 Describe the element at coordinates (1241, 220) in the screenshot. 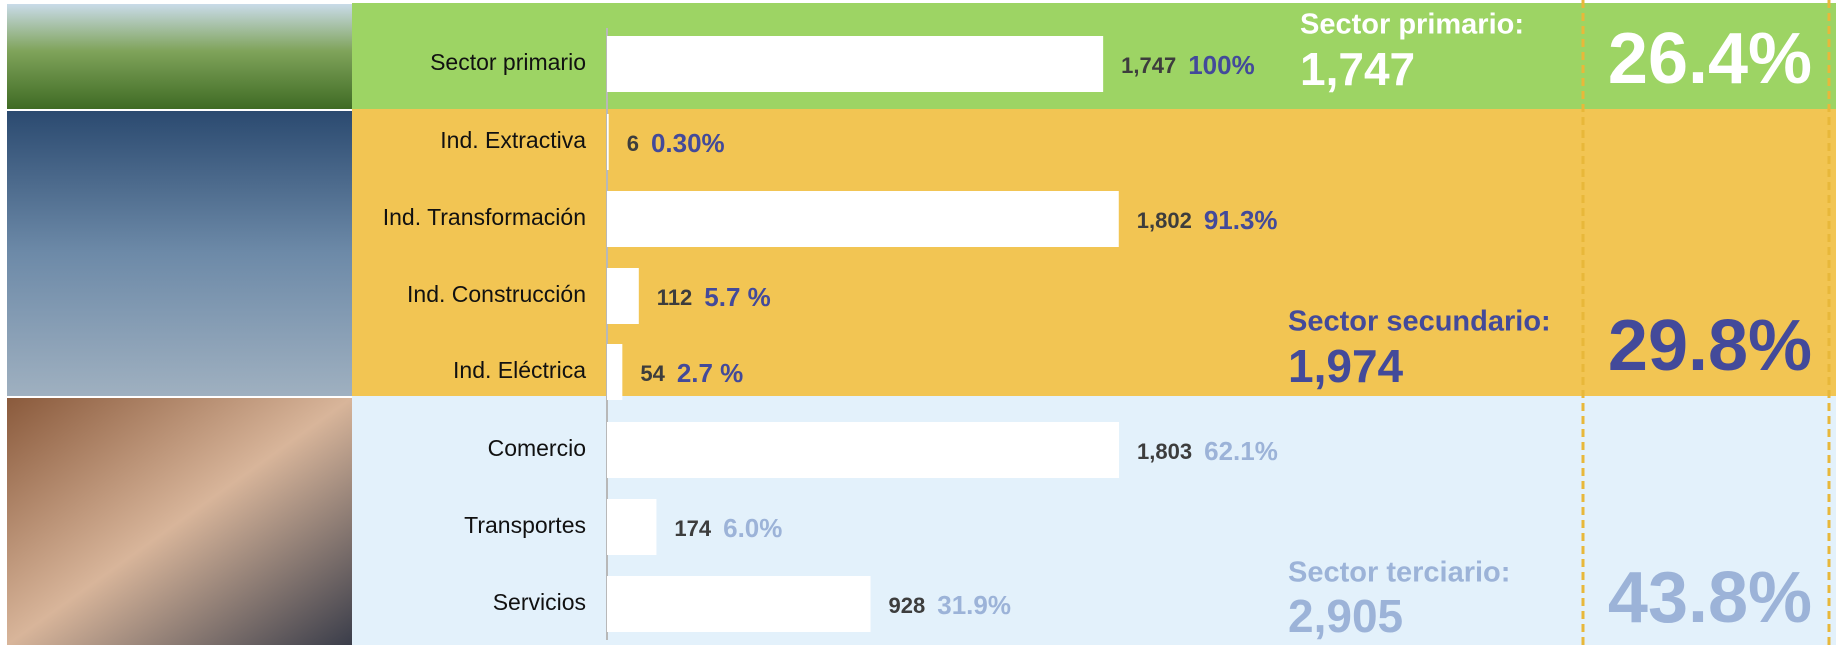

I see `share-label: 91.3%` at that location.